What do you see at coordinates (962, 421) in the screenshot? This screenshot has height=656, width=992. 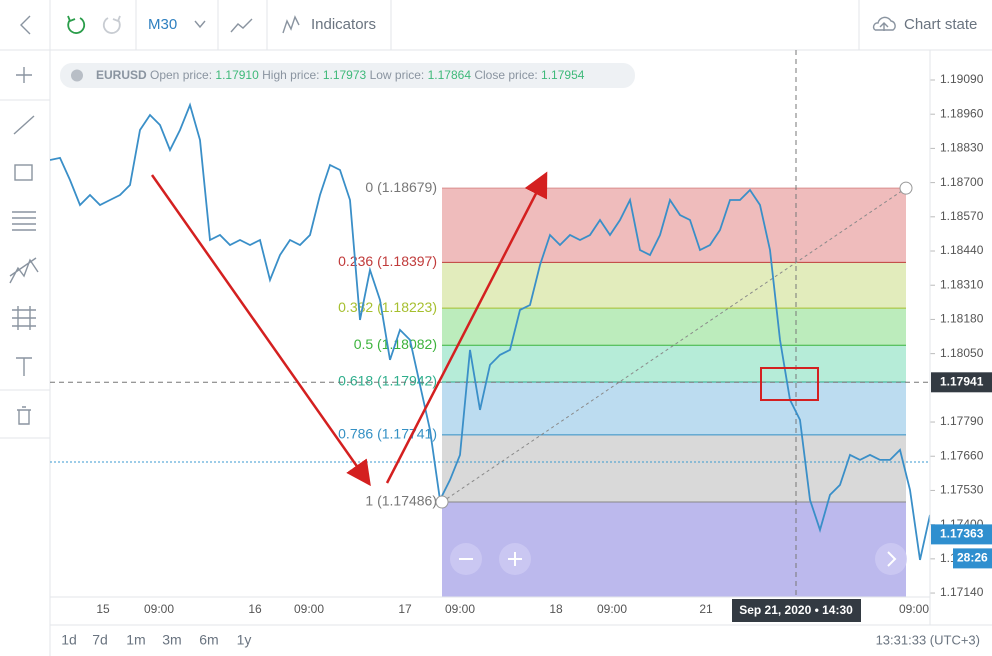 I see `y-tick-label: 1.17790` at bounding box center [962, 421].